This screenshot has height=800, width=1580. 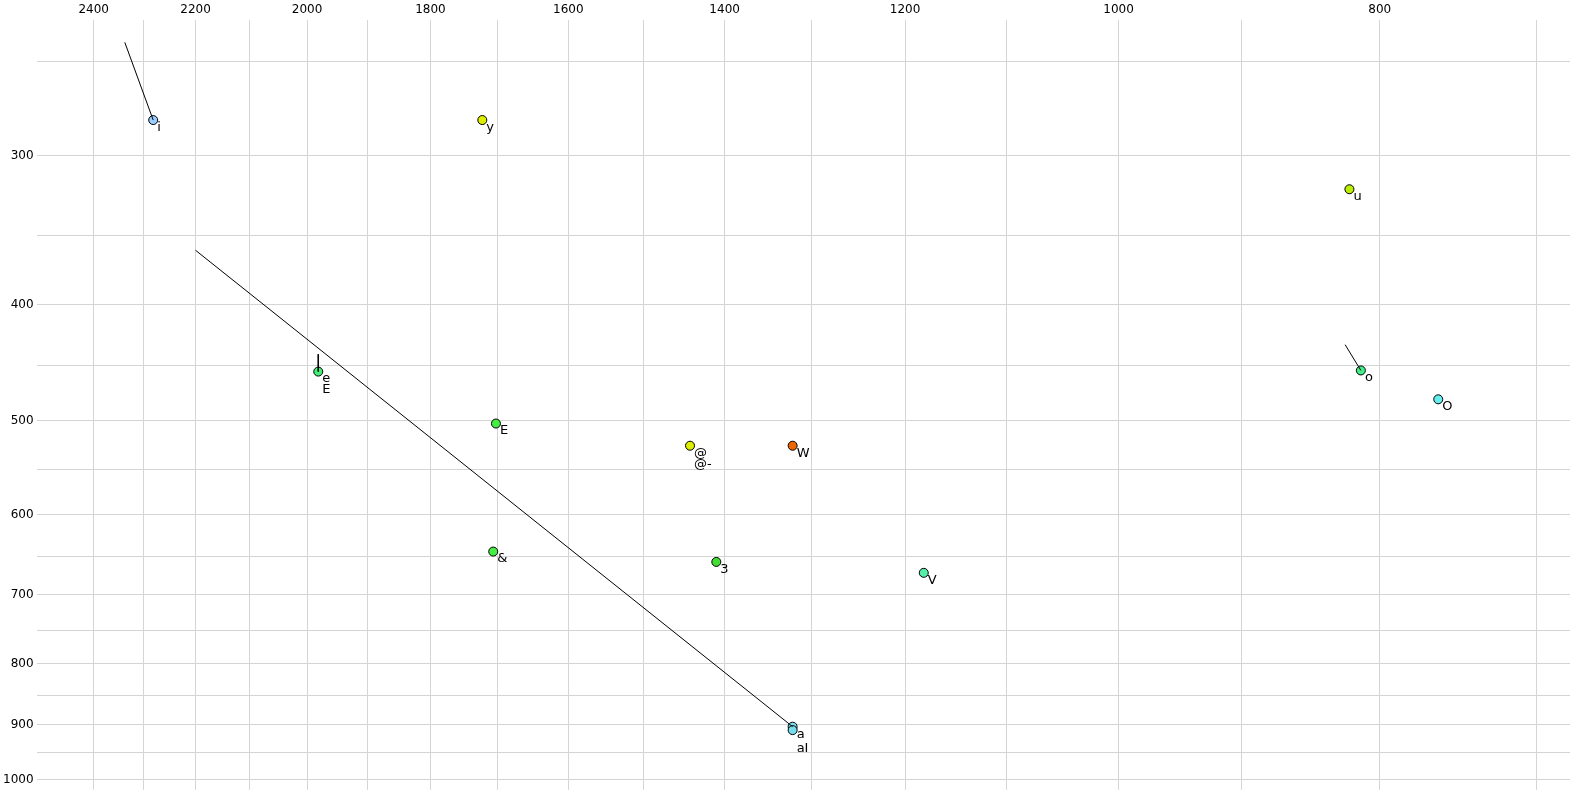 What do you see at coordinates (724, 568) in the screenshot?
I see `annotation: 3` at bounding box center [724, 568].